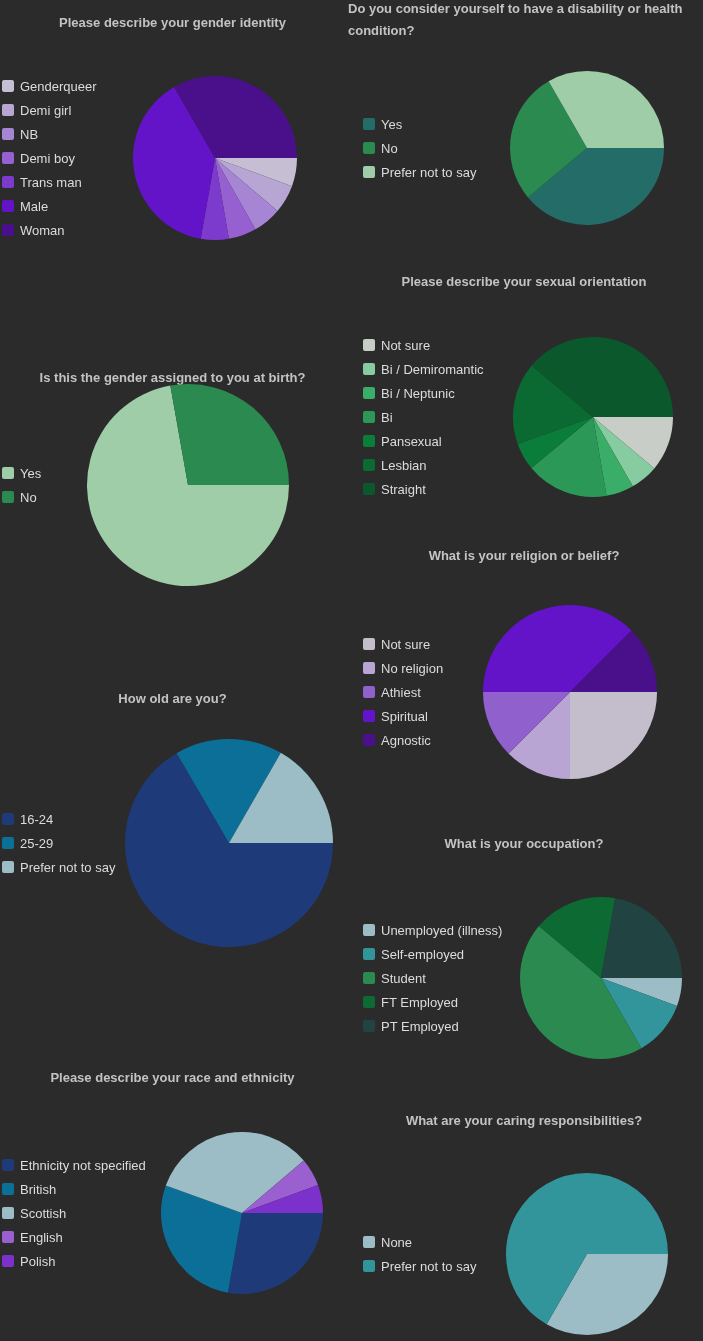 This screenshot has width=703, height=1341. Describe the element at coordinates (420, 1026) in the screenshot. I see `legend-label: PT Employed` at that location.